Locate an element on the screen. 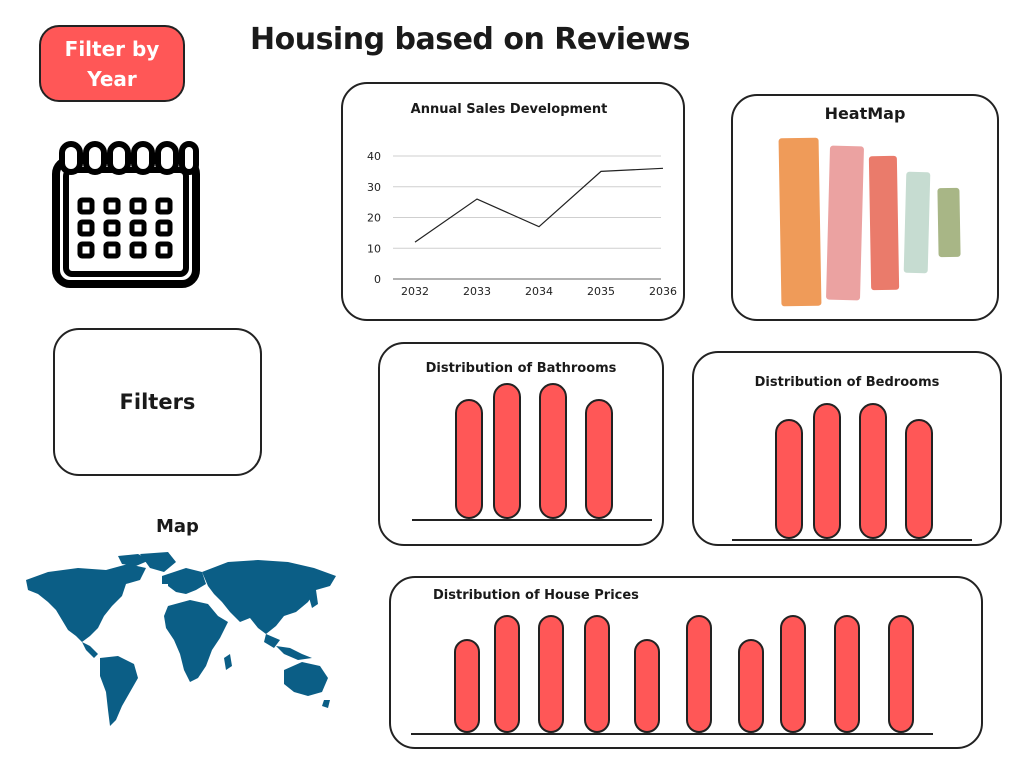 This screenshot has height=768, width=1024. filters-panel: Filters is located at coordinates (157, 402).